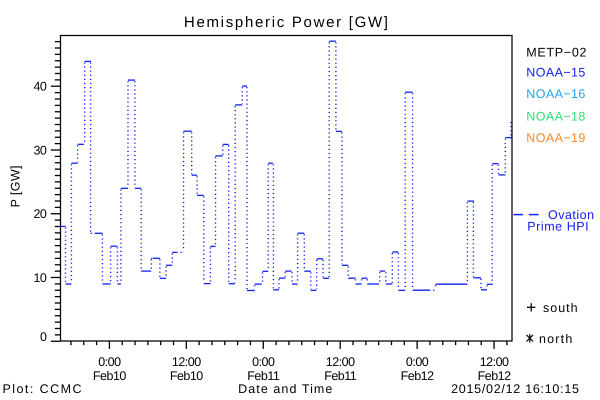  I want to click on svg-text: METP−02, so click(556, 53).